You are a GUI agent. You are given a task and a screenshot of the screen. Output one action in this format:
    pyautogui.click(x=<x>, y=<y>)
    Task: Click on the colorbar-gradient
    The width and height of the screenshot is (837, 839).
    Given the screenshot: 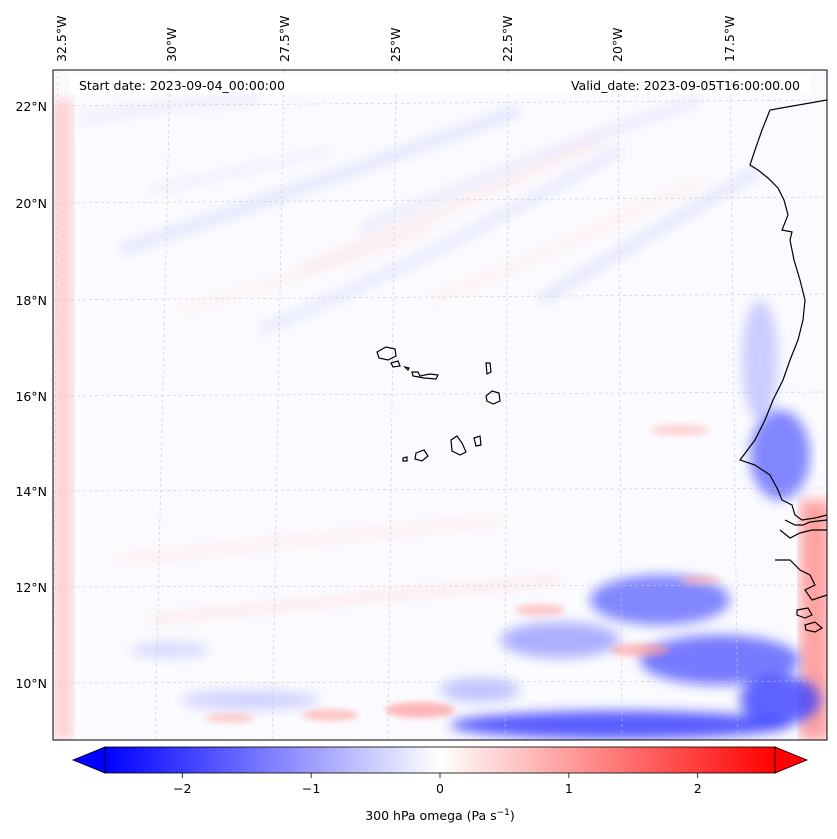 What is the action you would take?
    pyautogui.click(x=440, y=760)
    